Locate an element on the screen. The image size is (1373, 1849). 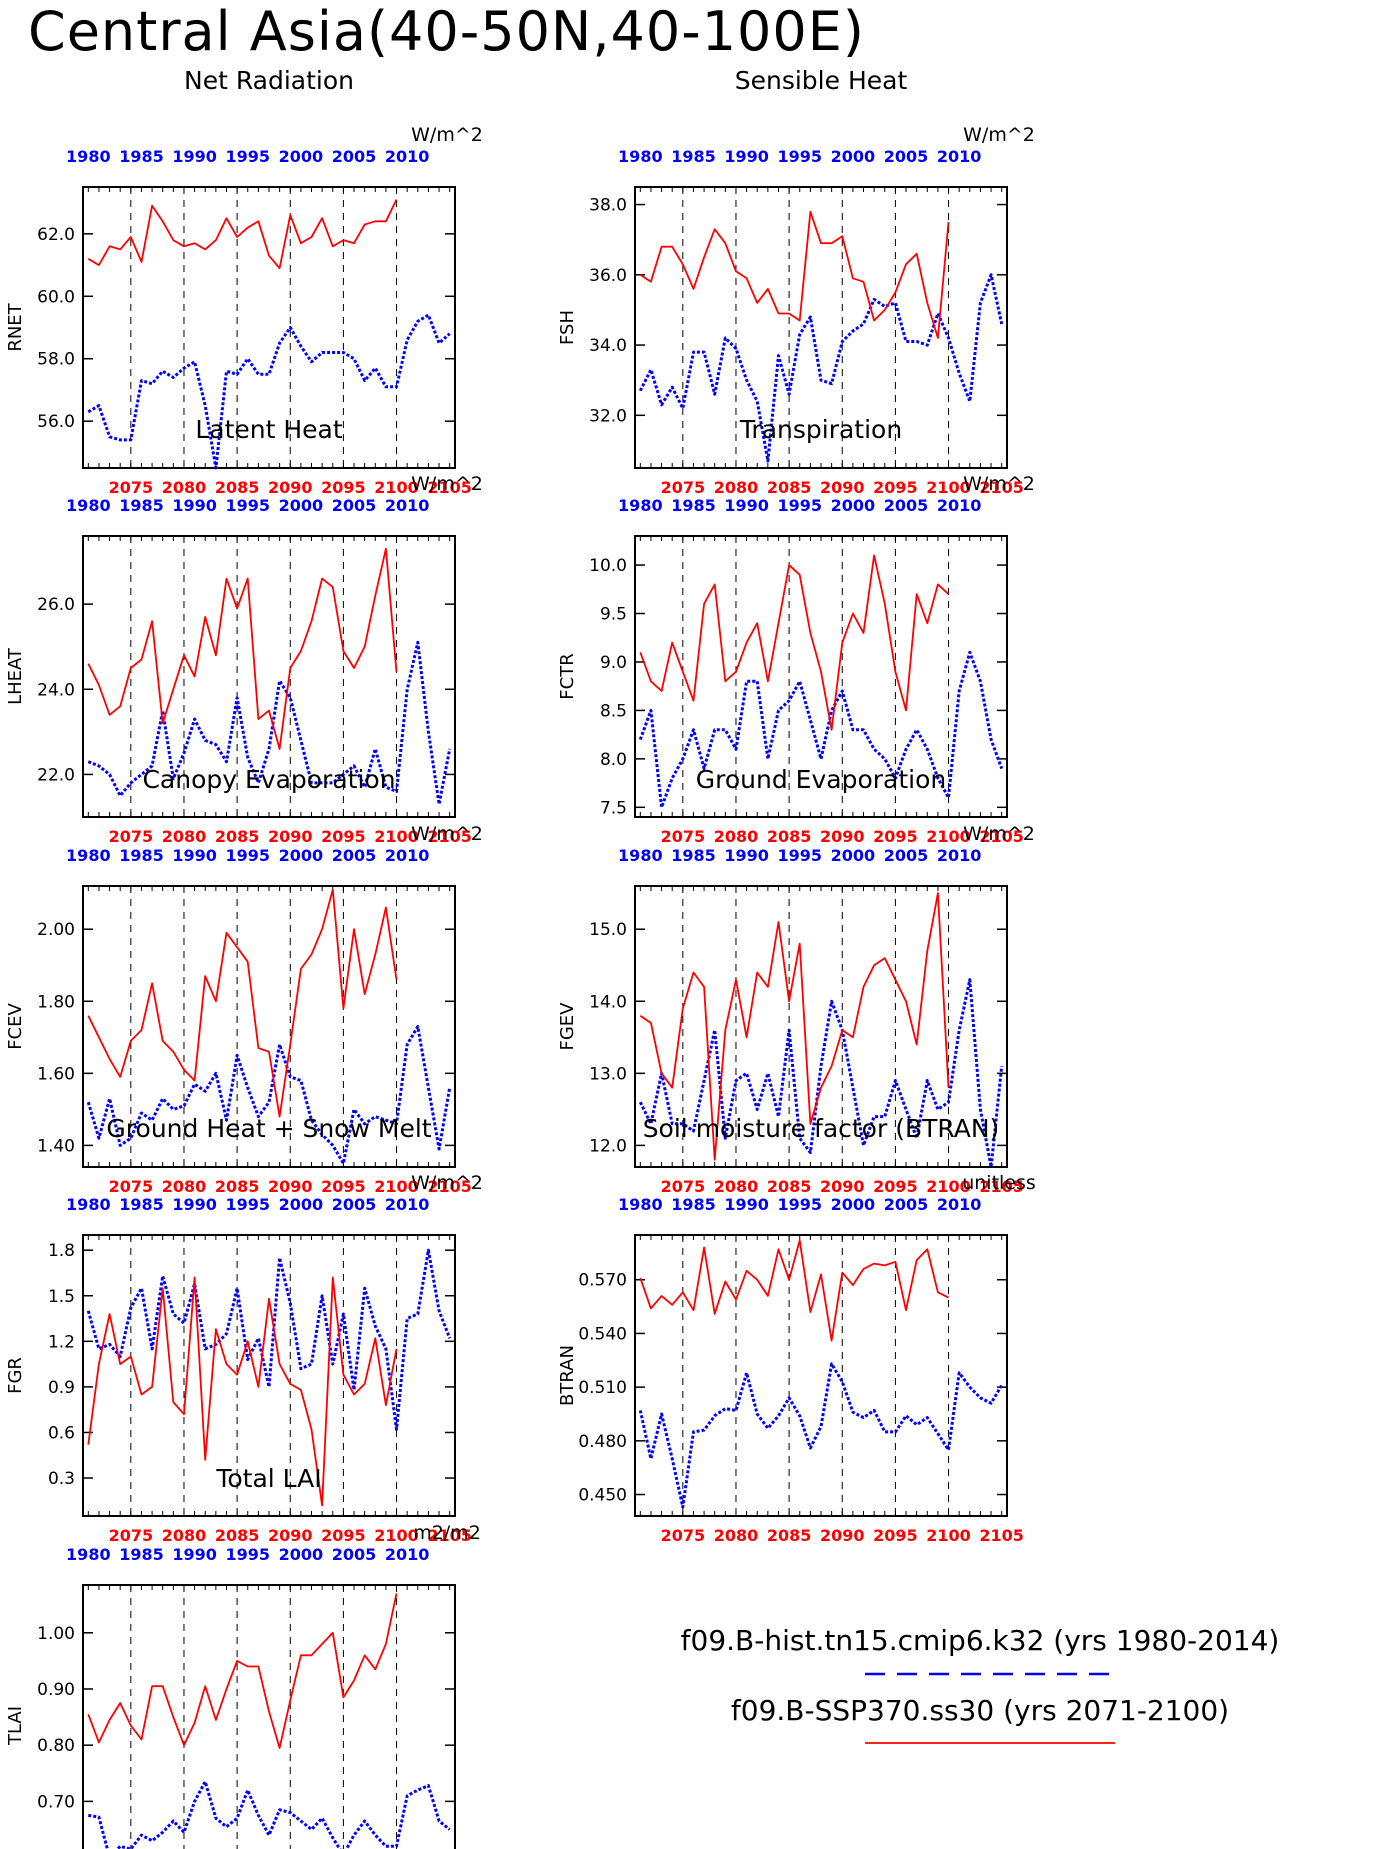
chart-title: Soil moisture factor (BTRAN) is located at coordinates (821, 1128).